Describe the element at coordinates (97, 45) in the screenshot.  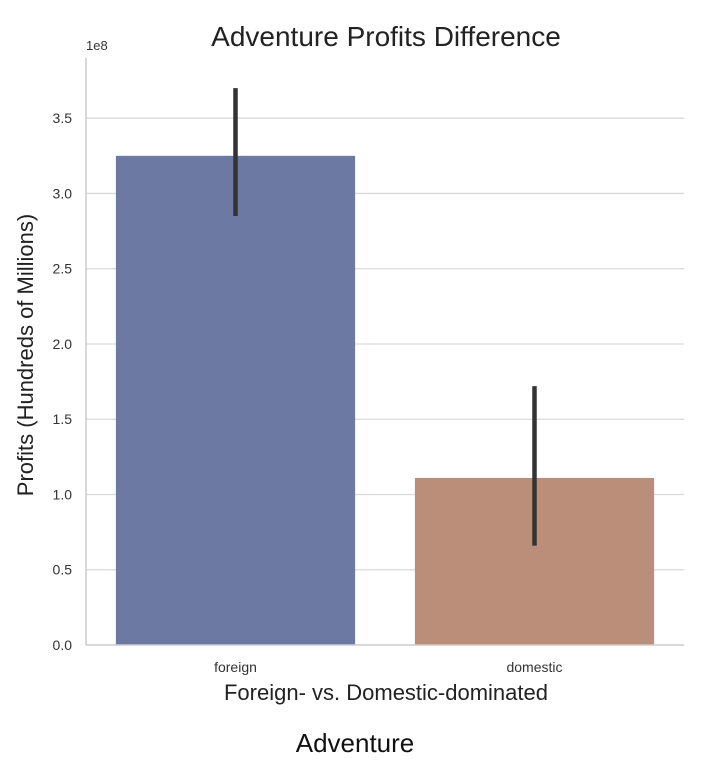
I see `y-offset-label: 1e8` at that location.